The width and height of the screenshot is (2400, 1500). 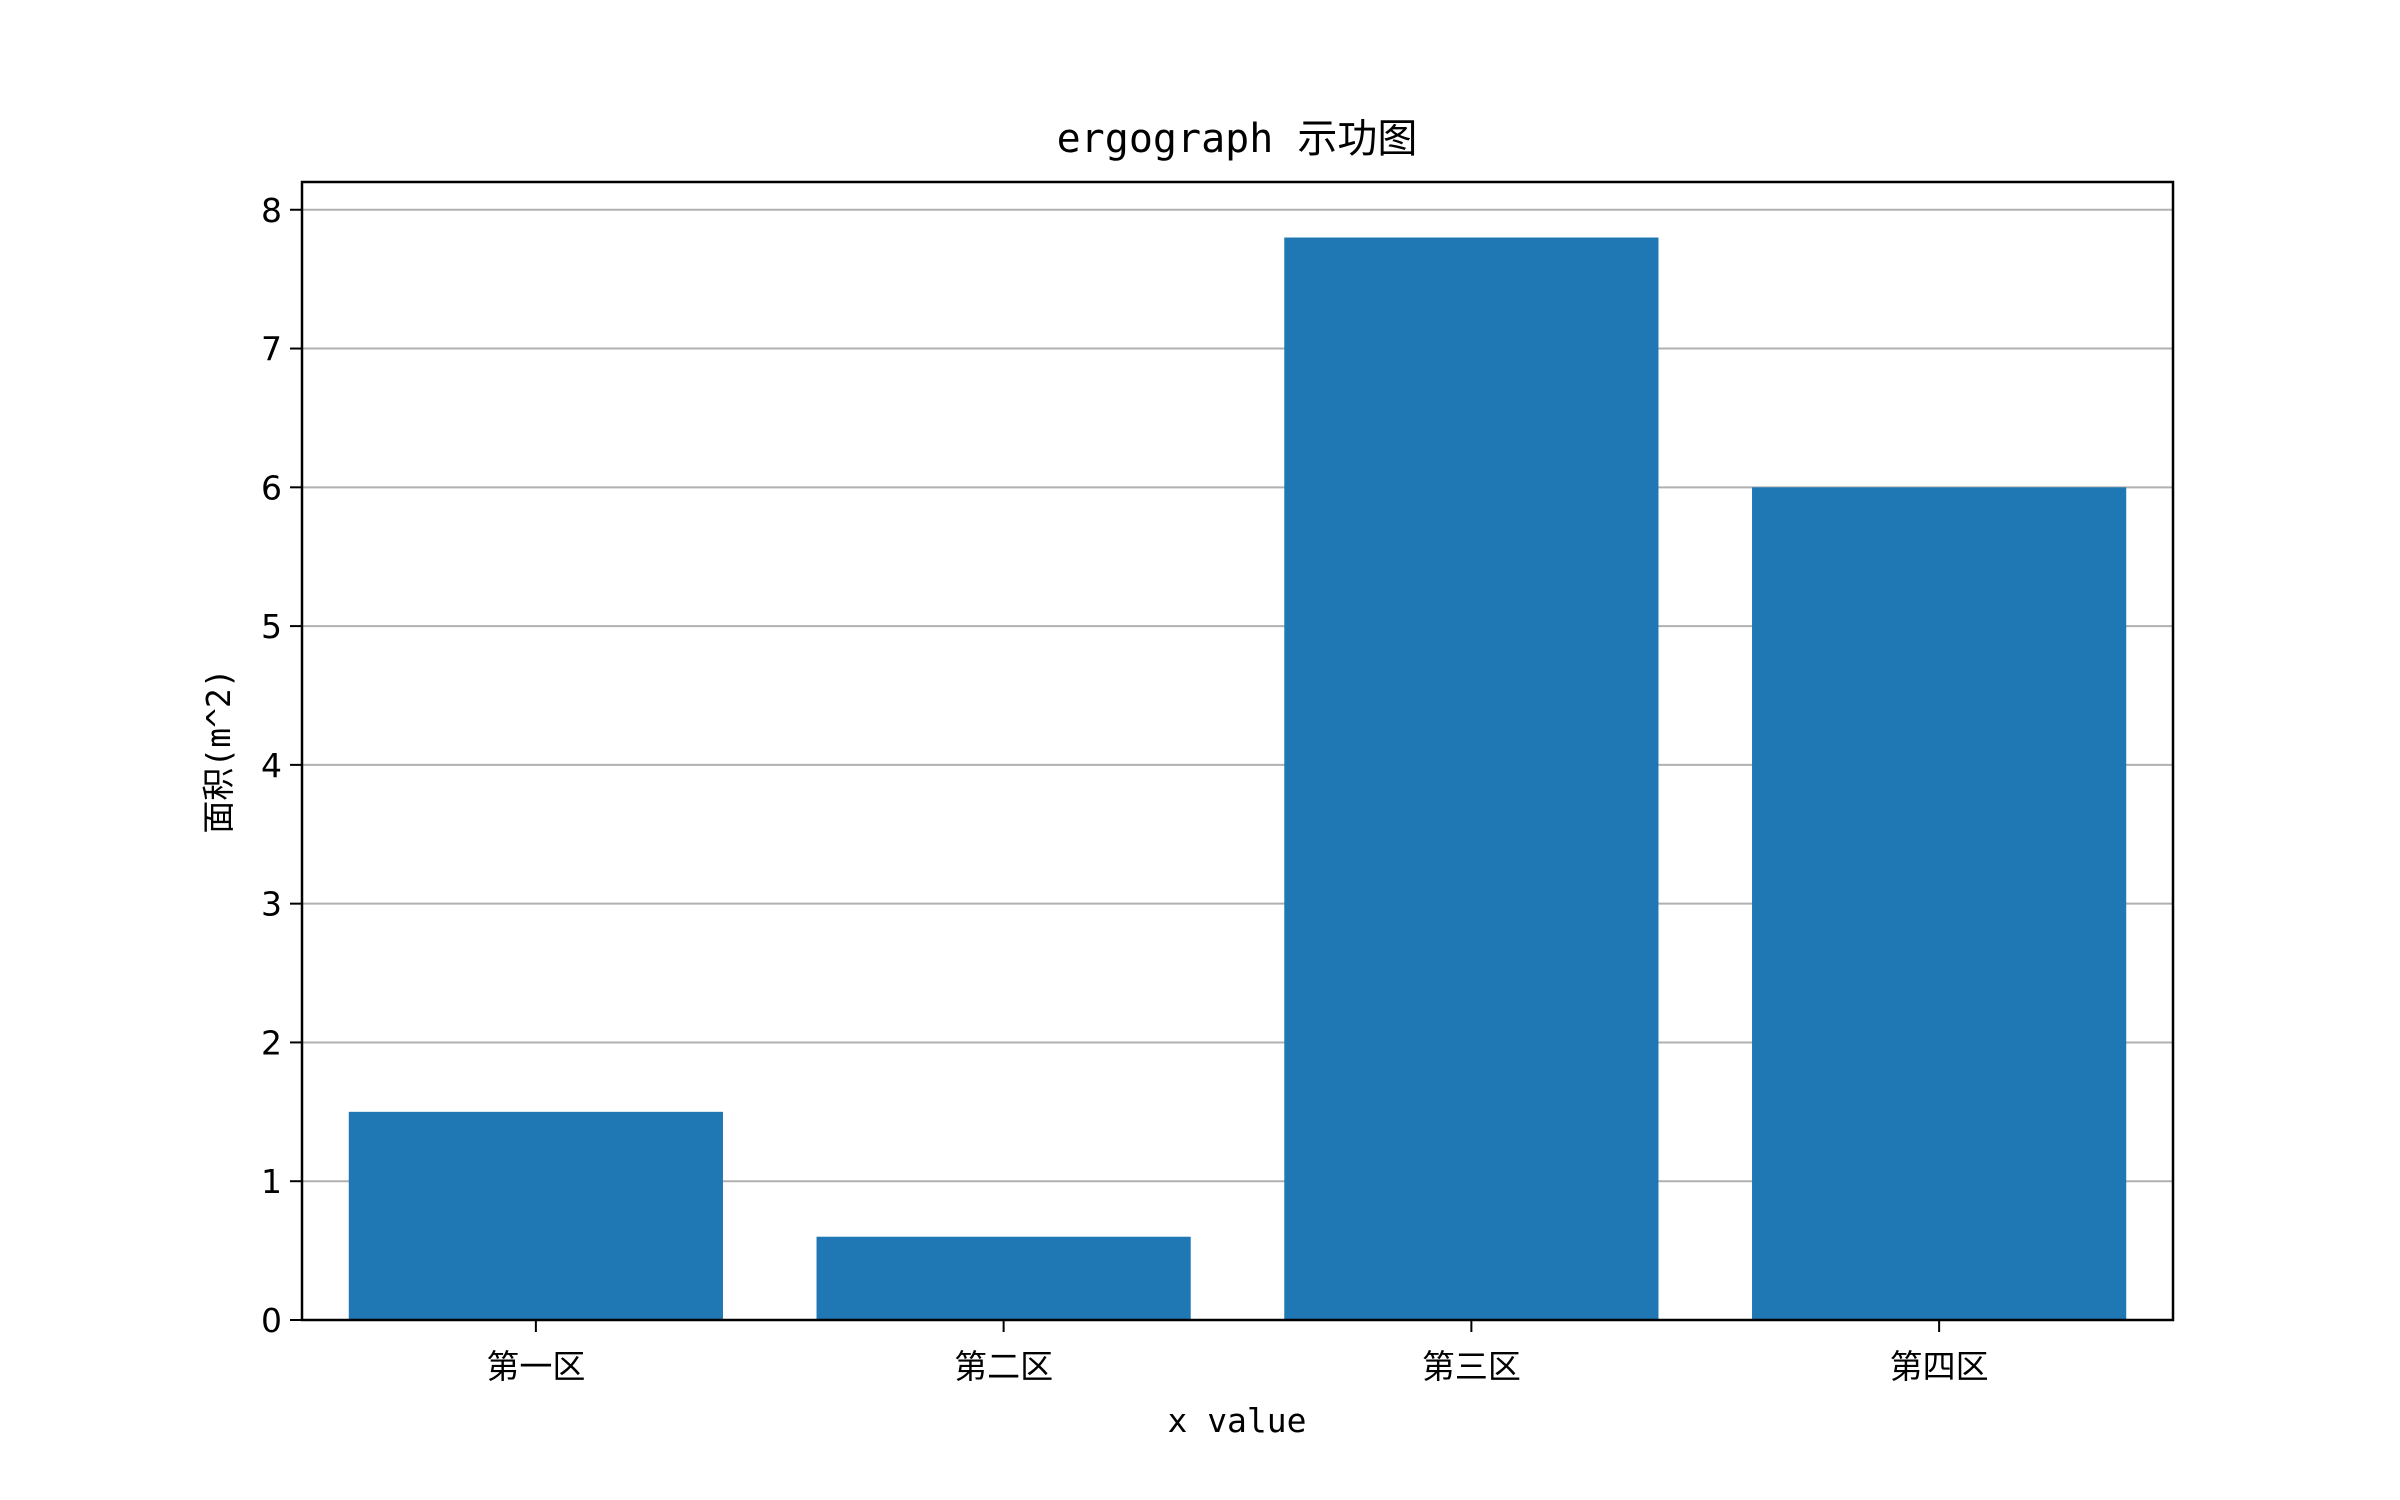 What do you see at coordinates (271, 210) in the screenshot?
I see `y-tick-label: 8` at bounding box center [271, 210].